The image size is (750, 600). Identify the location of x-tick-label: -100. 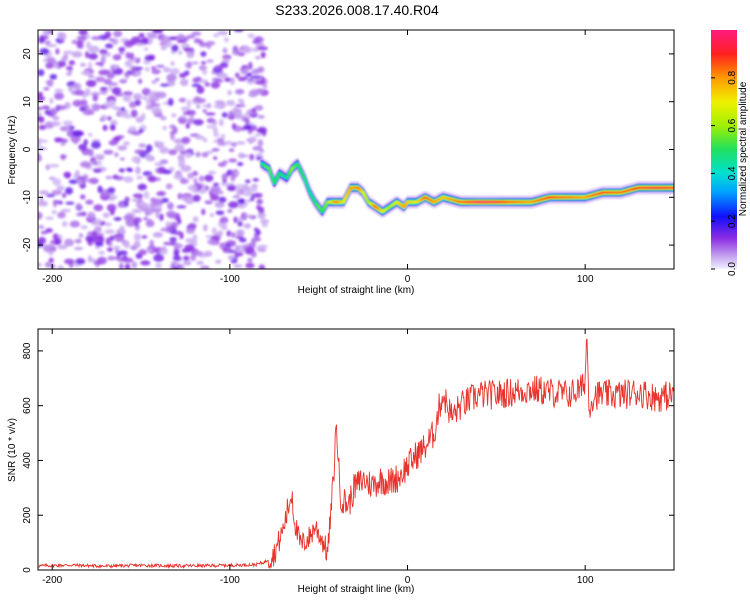
(230, 279).